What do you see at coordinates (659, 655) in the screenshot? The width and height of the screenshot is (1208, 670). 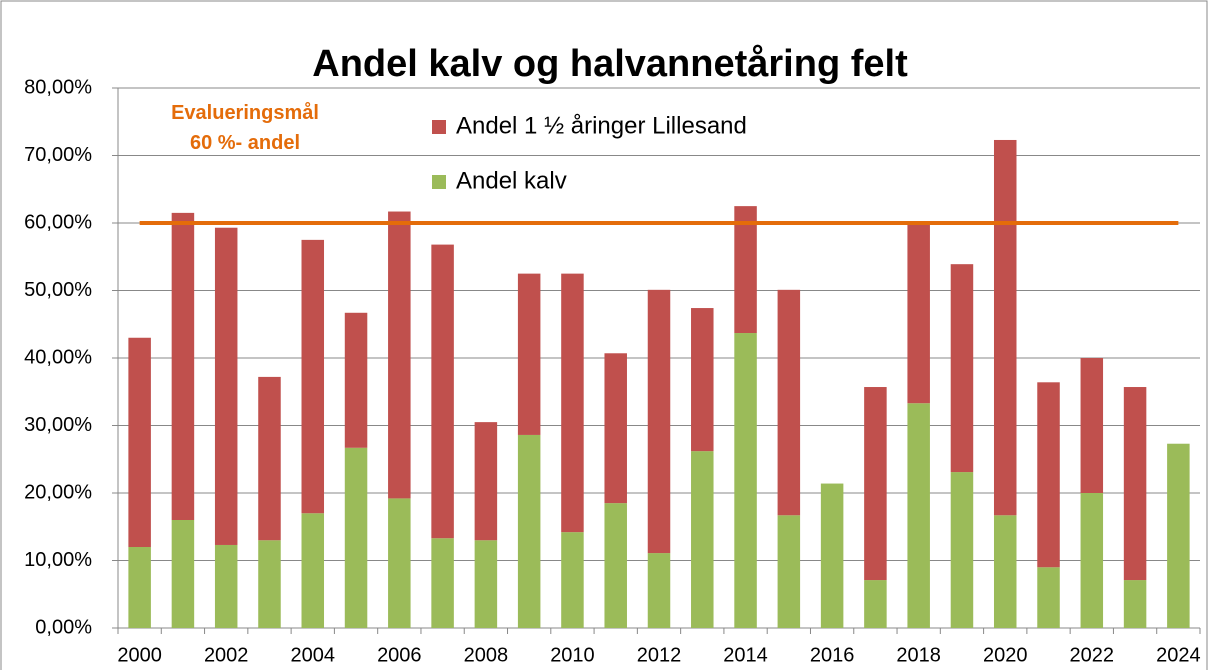 I see `x-tick-label: 2012` at bounding box center [659, 655].